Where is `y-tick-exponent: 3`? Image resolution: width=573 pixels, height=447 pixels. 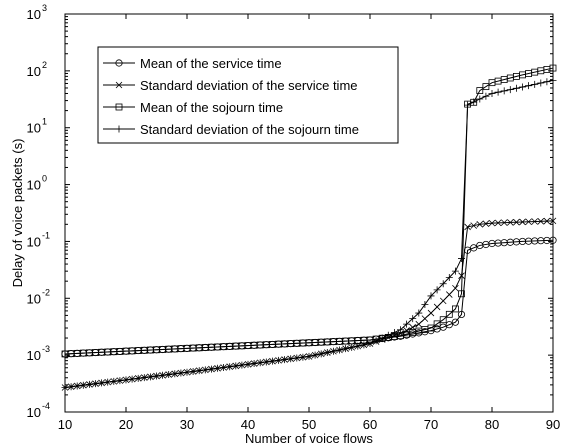
y-tick-exponent: 3 is located at coordinates (44, 8).